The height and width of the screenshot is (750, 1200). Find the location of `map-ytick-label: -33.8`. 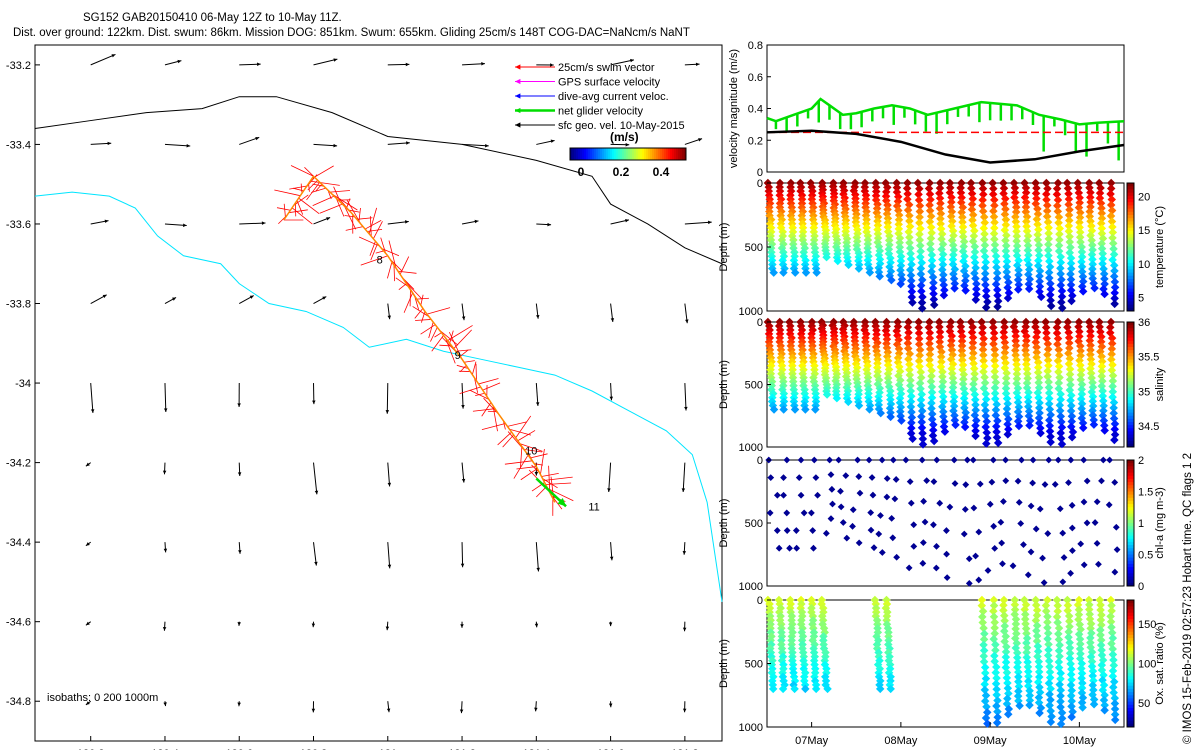

map-ytick-label: -33.8 is located at coordinates (18, 305).